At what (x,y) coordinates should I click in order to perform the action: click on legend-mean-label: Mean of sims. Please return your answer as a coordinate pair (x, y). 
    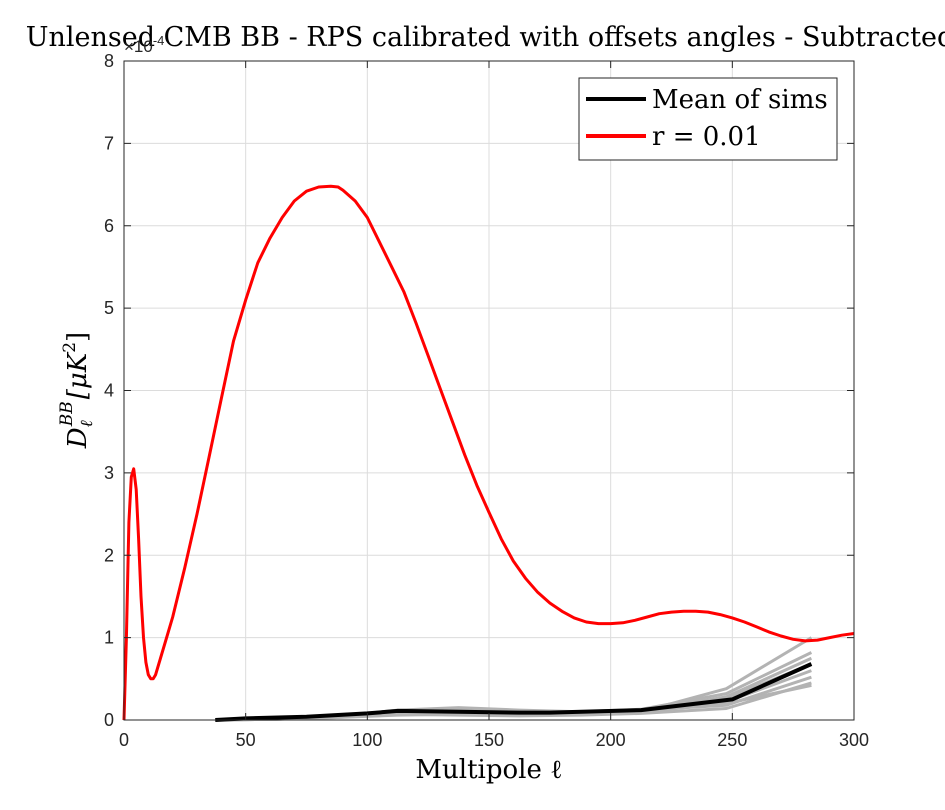
    Looking at the image, I should click on (740, 100).